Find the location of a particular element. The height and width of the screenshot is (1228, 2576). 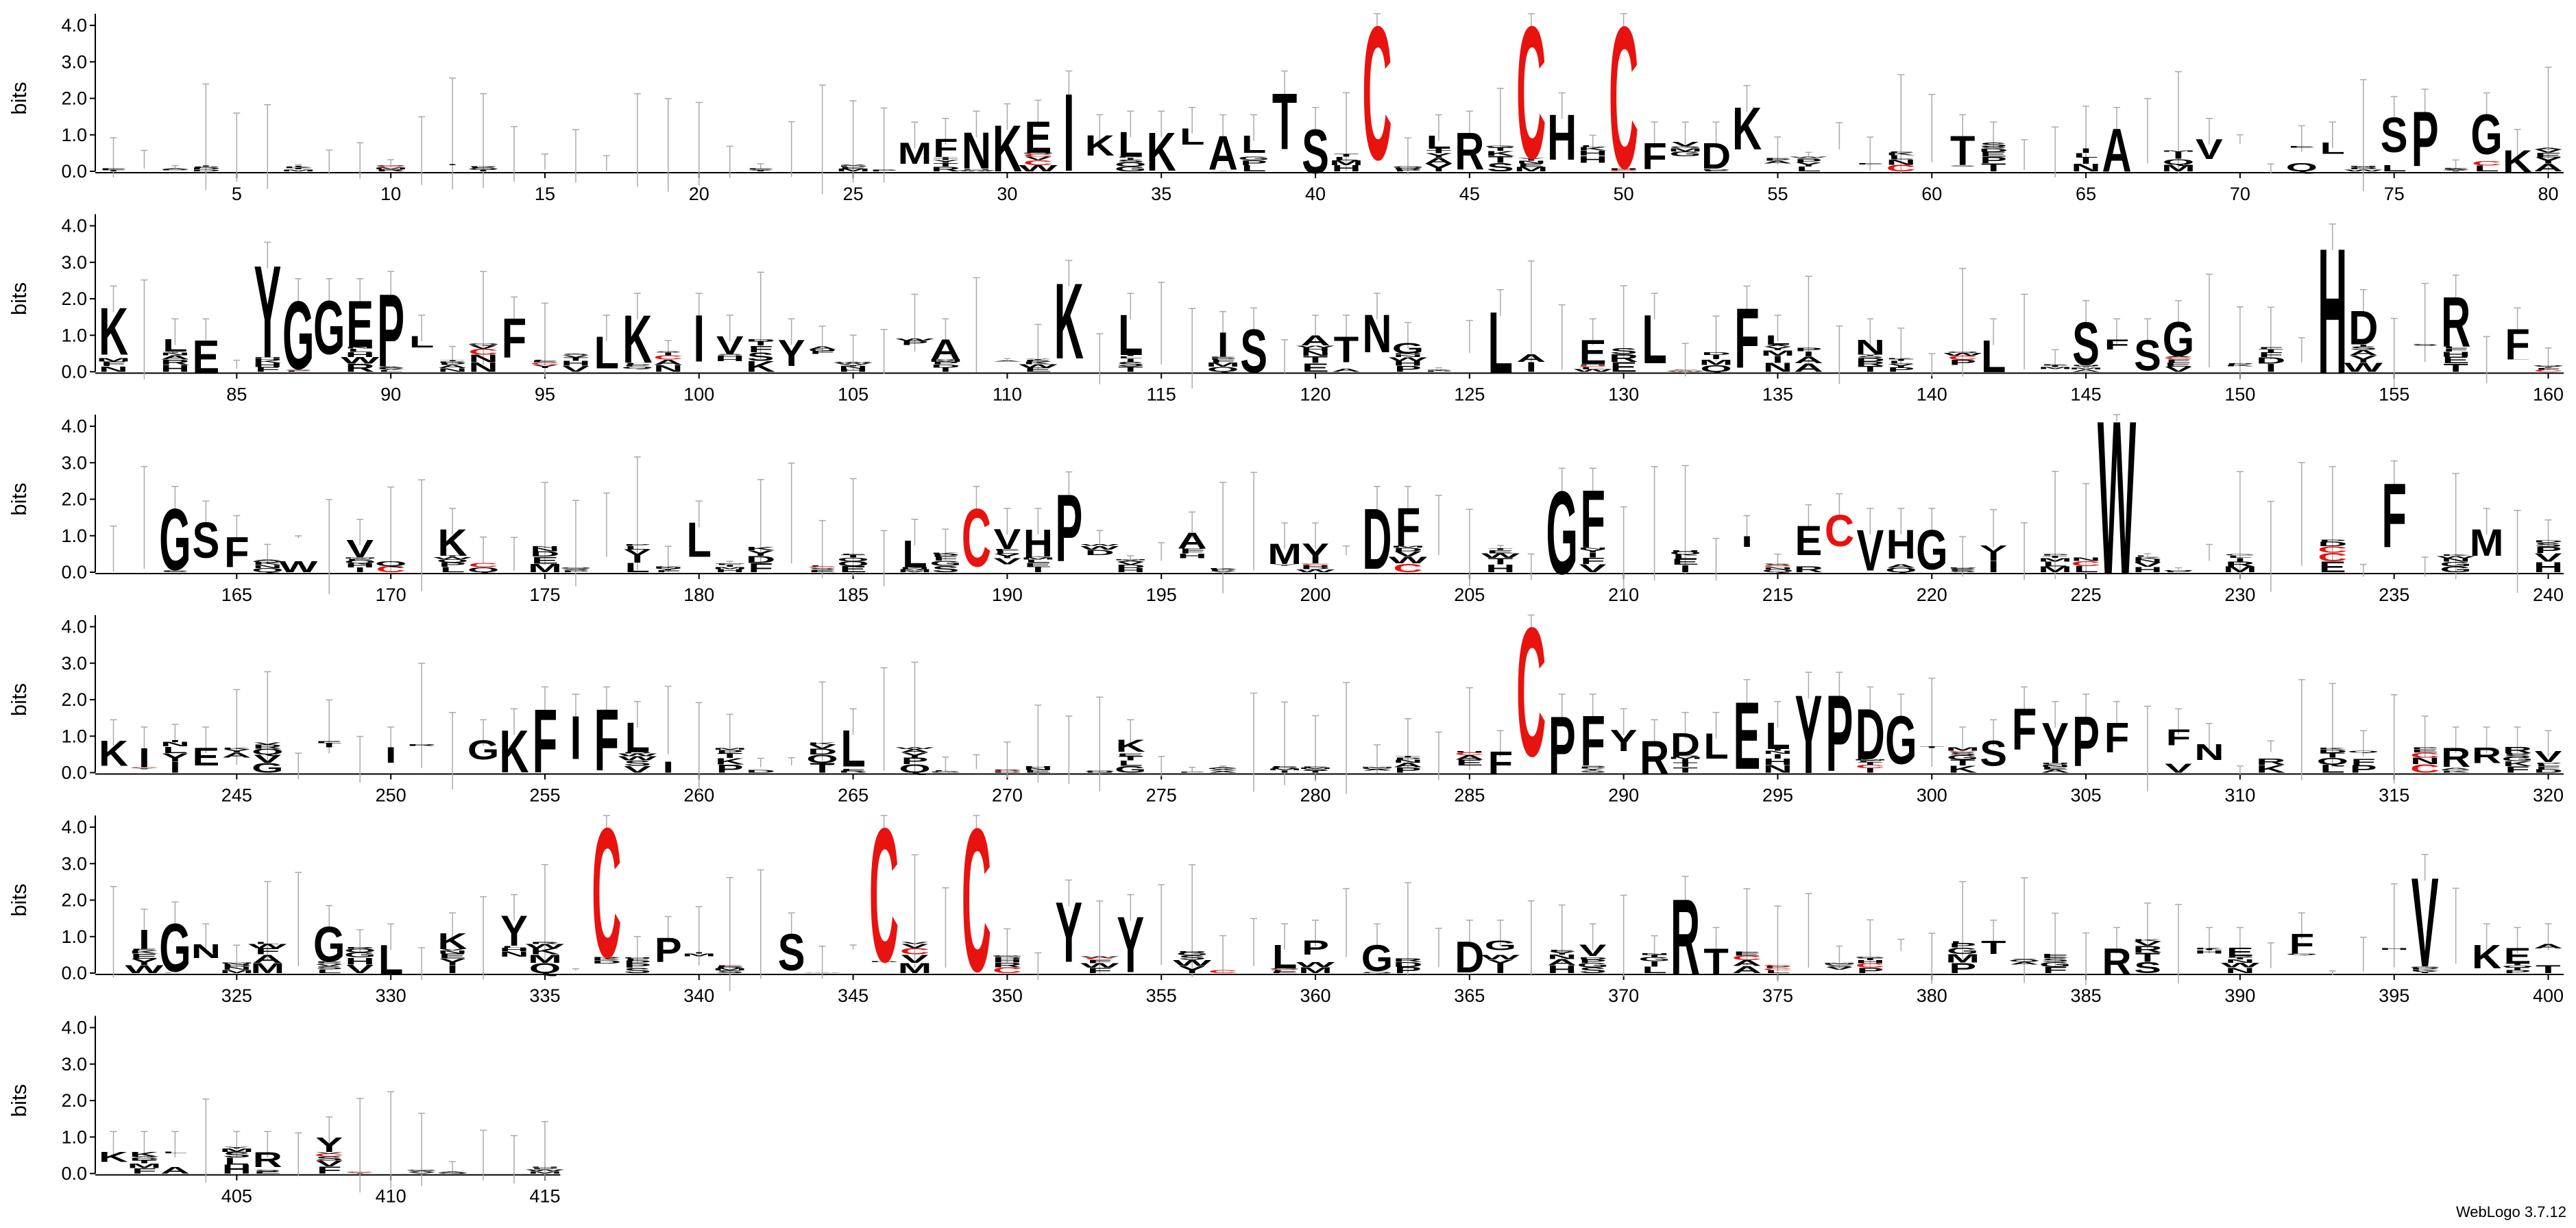

consensus-residue-382: T is located at coordinates (1993, 947).